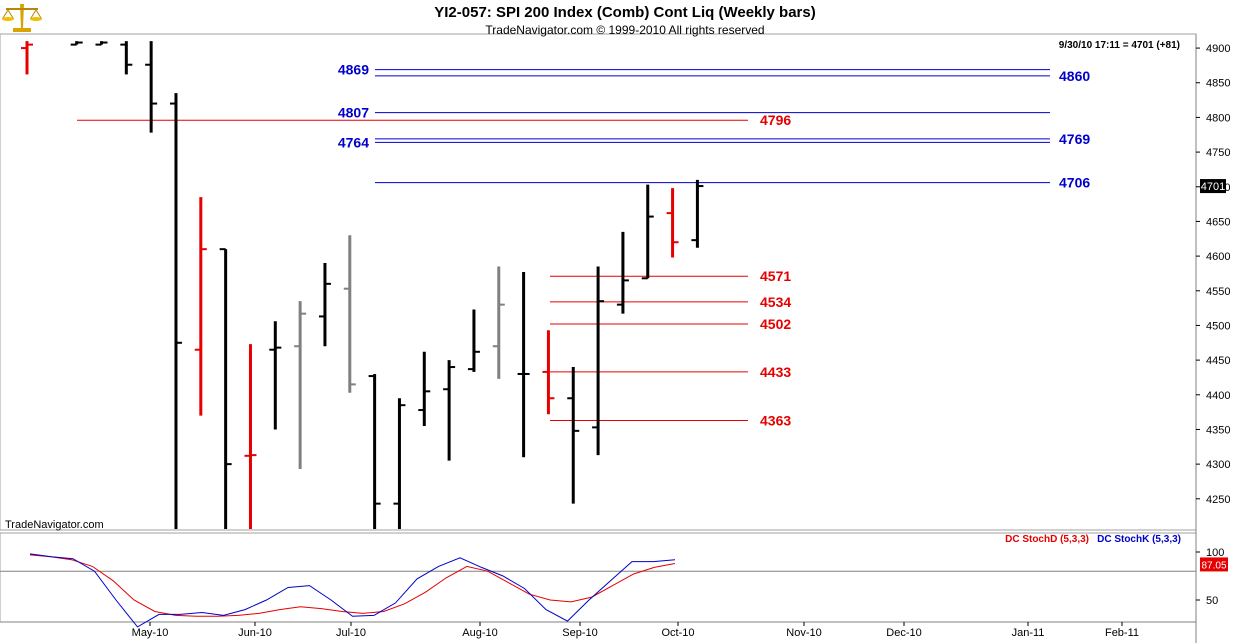 Image resolution: width=1250 pixels, height=643 pixels. I want to click on stoch-d-legend: DC StochD (5,3,3), so click(1047, 539).